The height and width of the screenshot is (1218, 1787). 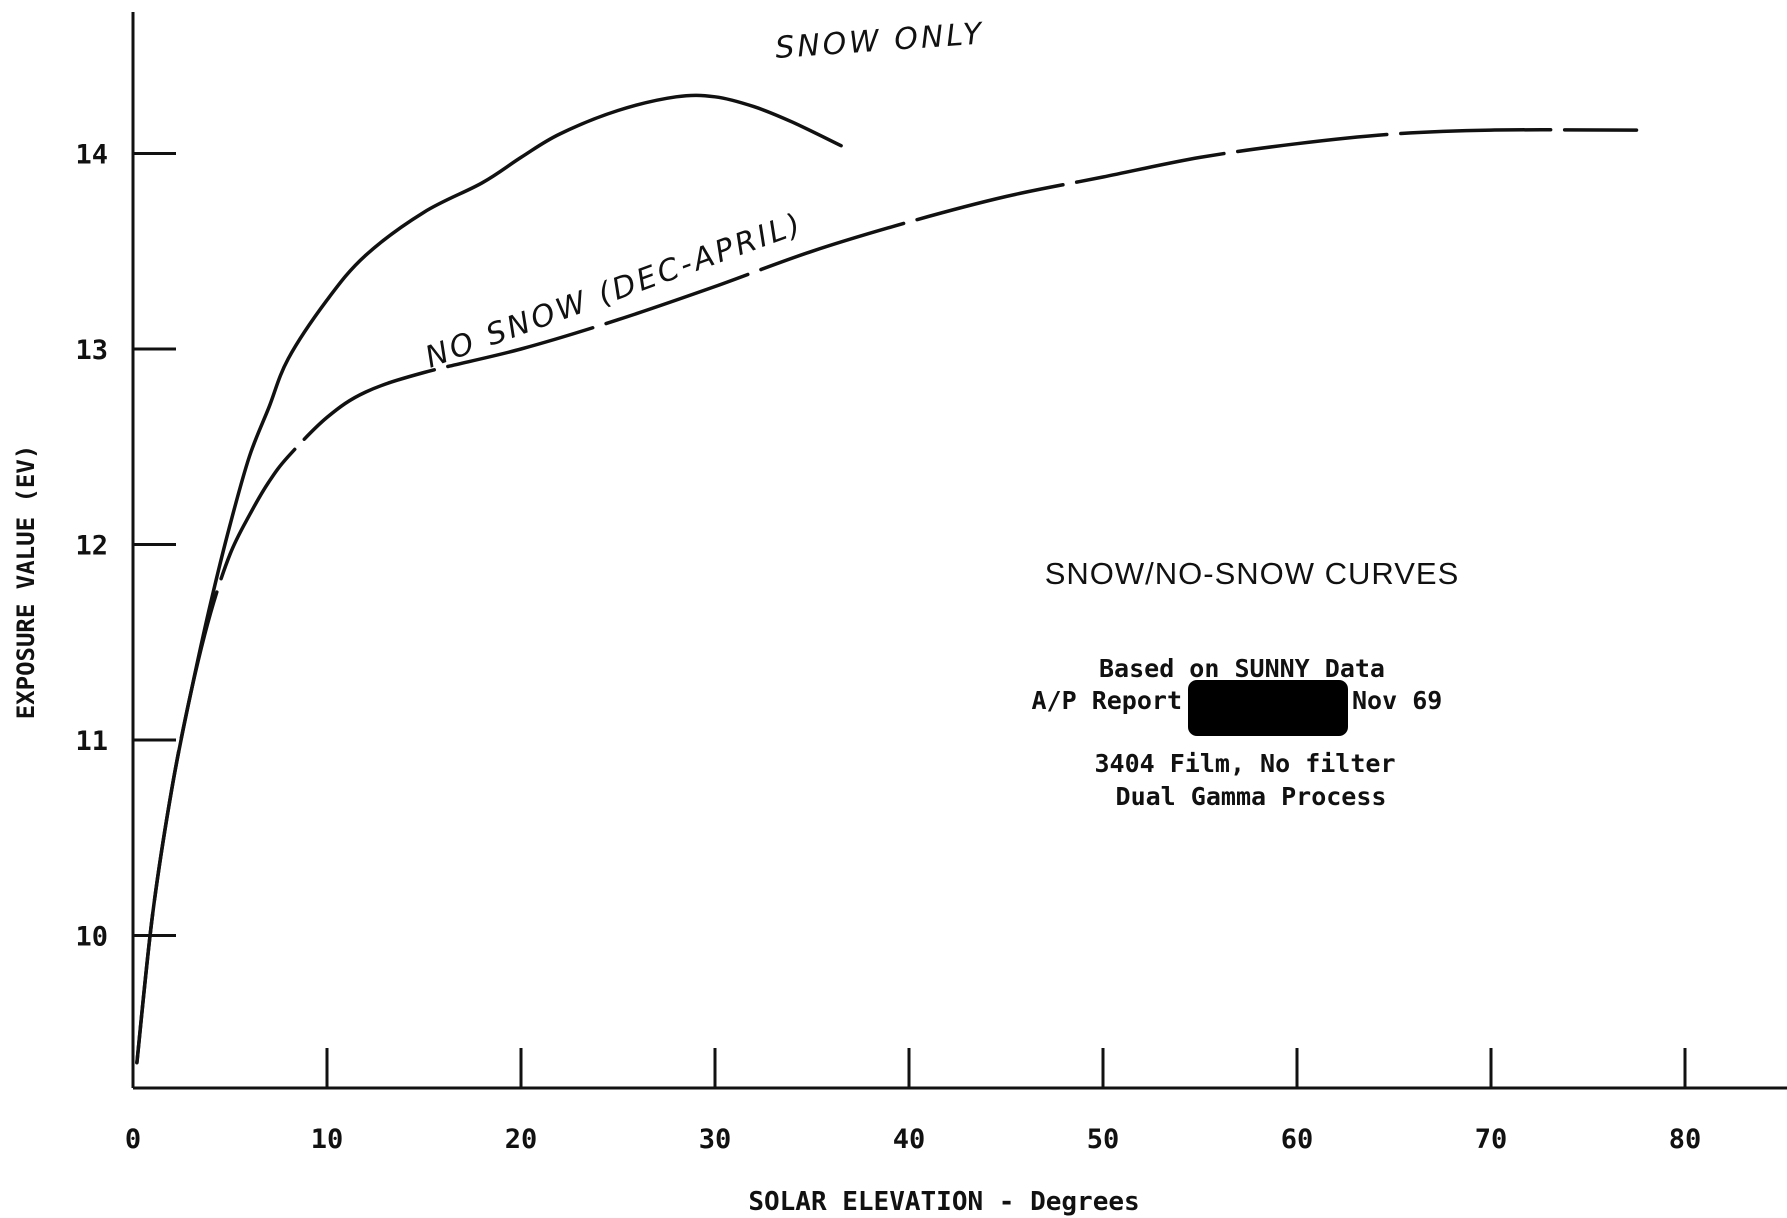 I want to click on y-tick-label: 10, so click(x=91, y=937).